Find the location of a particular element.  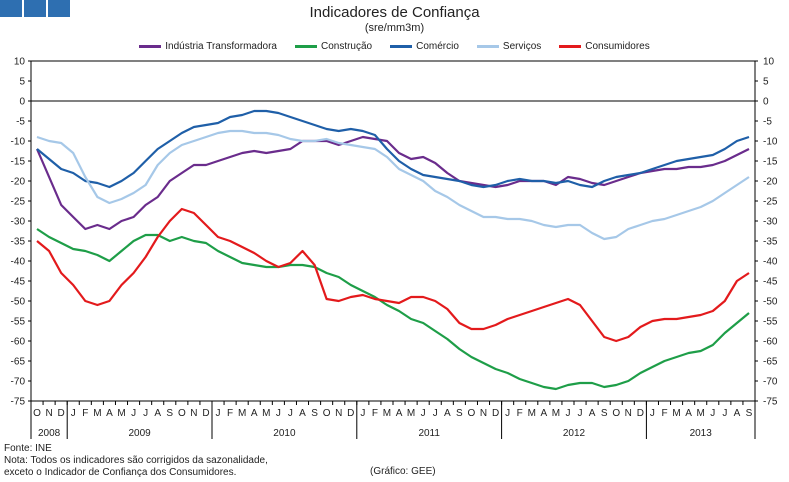

y-tick-label-left: 10 is located at coordinates (20, 62).